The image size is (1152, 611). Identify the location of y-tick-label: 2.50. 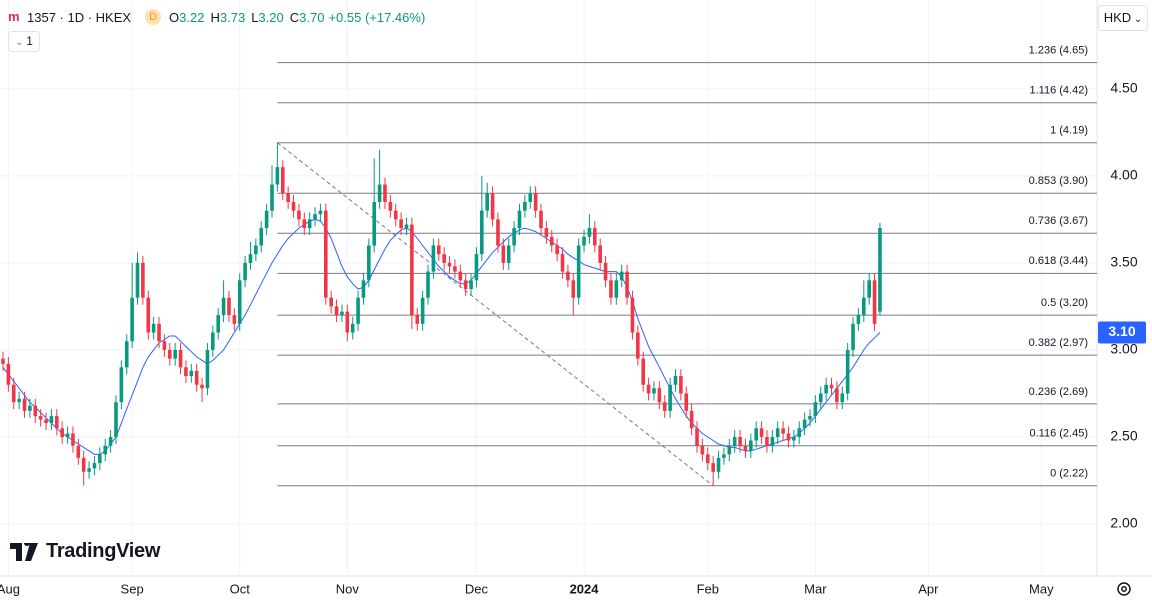
(1123, 436).